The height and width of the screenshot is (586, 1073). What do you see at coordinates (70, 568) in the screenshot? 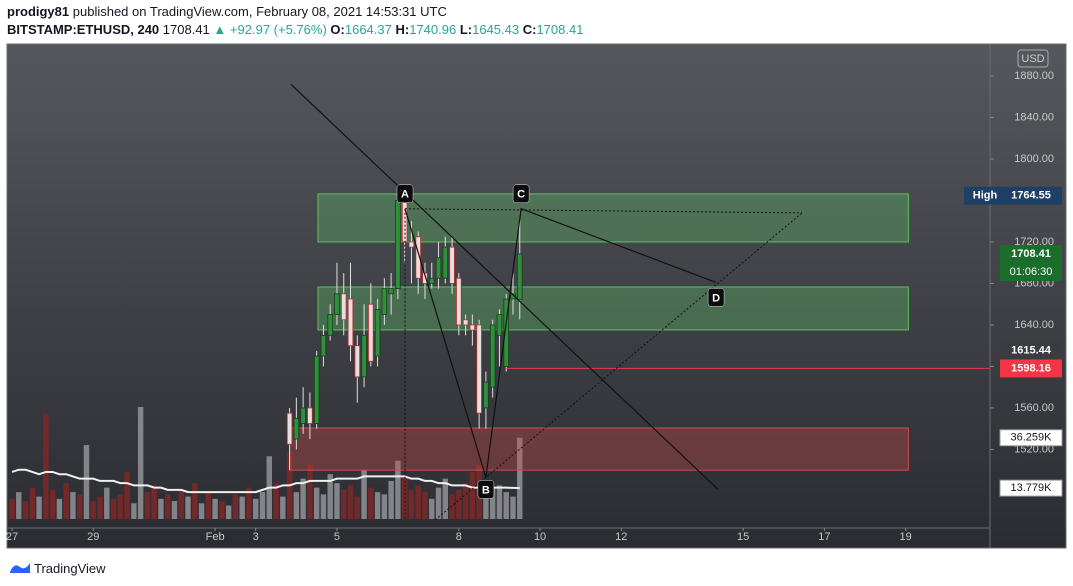
I see `brand: TradingView` at bounding box center [70, 568].